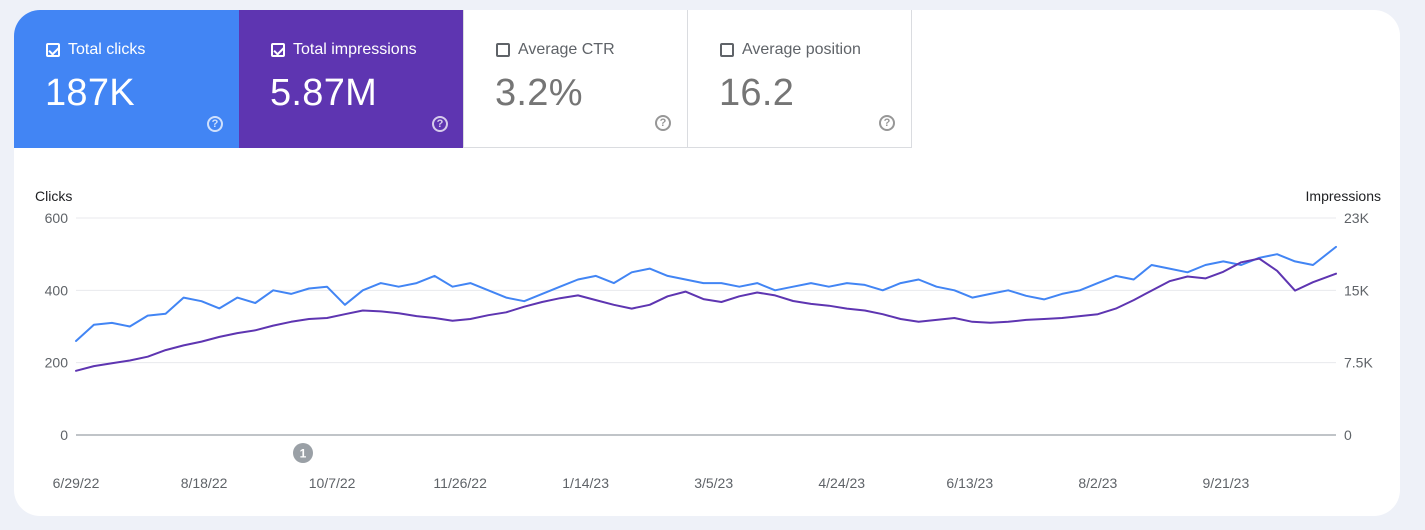 This screenshot has height=530, width=1425. Describe the element at coordinates (539, 93) in the screenshot. I see `metric-value: 3.2%` at that location.